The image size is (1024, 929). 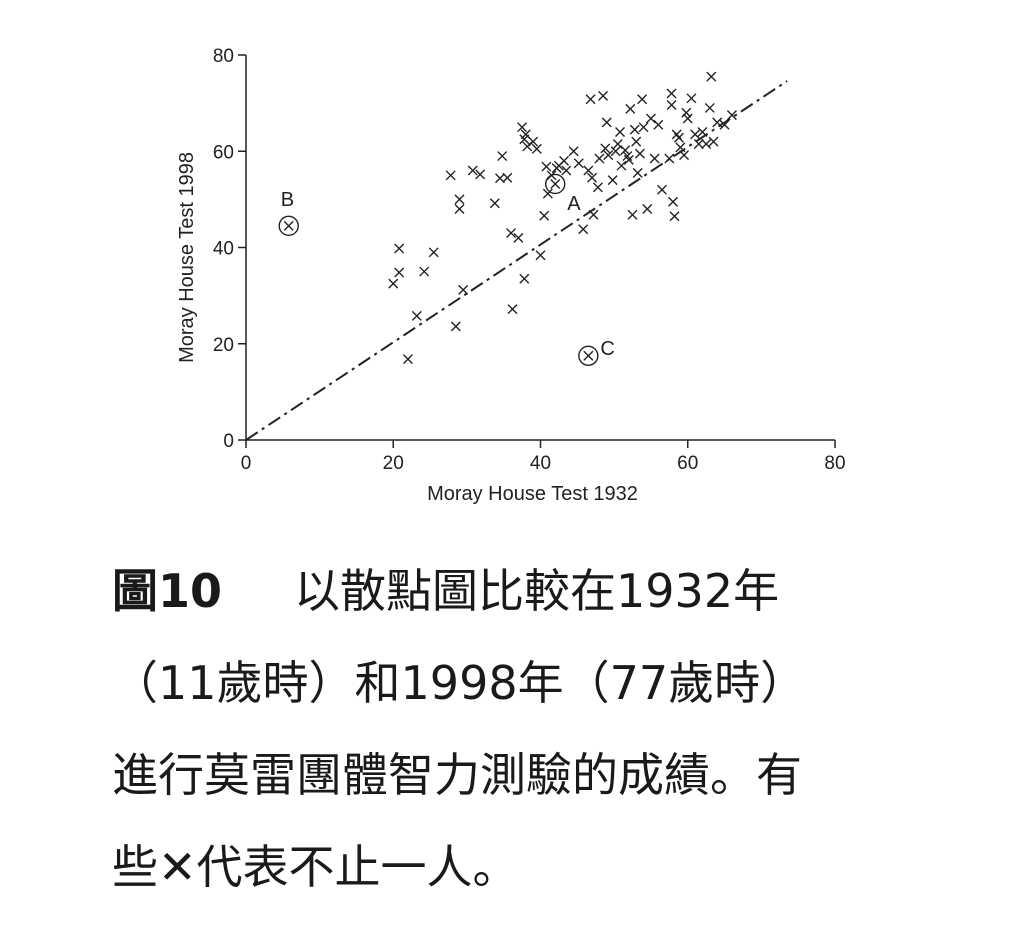 I want to click on x-tick-label: 20, so click(x=393, y=463).